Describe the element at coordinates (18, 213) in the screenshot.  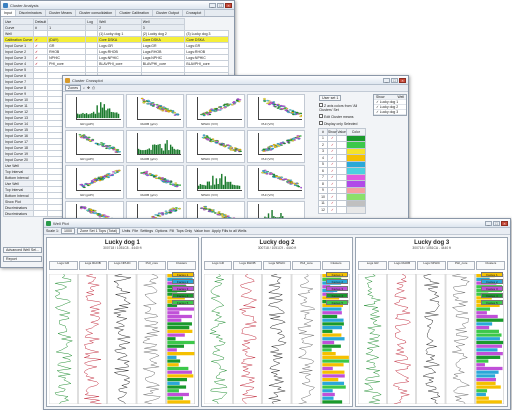
I see `row-label: Discriminators` at that location.